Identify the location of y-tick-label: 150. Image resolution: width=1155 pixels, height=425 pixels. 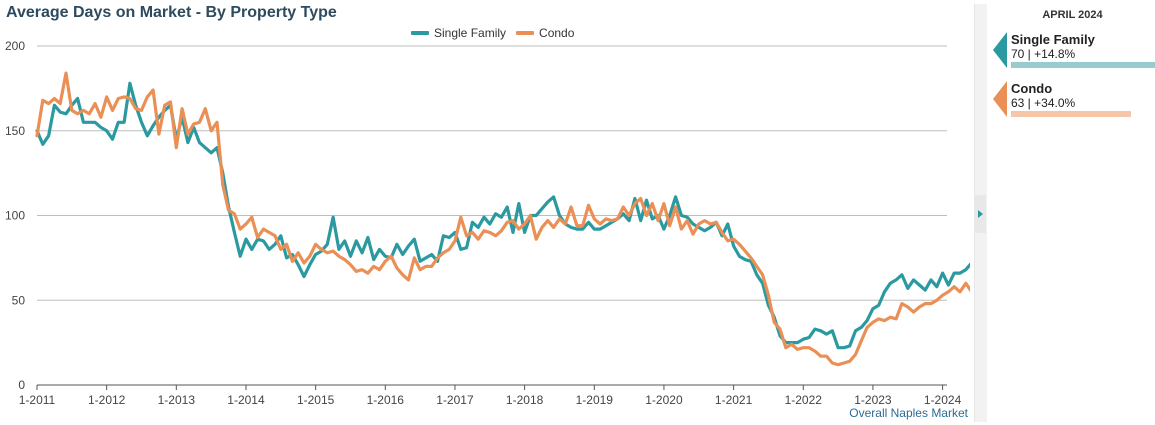
(15, 131).